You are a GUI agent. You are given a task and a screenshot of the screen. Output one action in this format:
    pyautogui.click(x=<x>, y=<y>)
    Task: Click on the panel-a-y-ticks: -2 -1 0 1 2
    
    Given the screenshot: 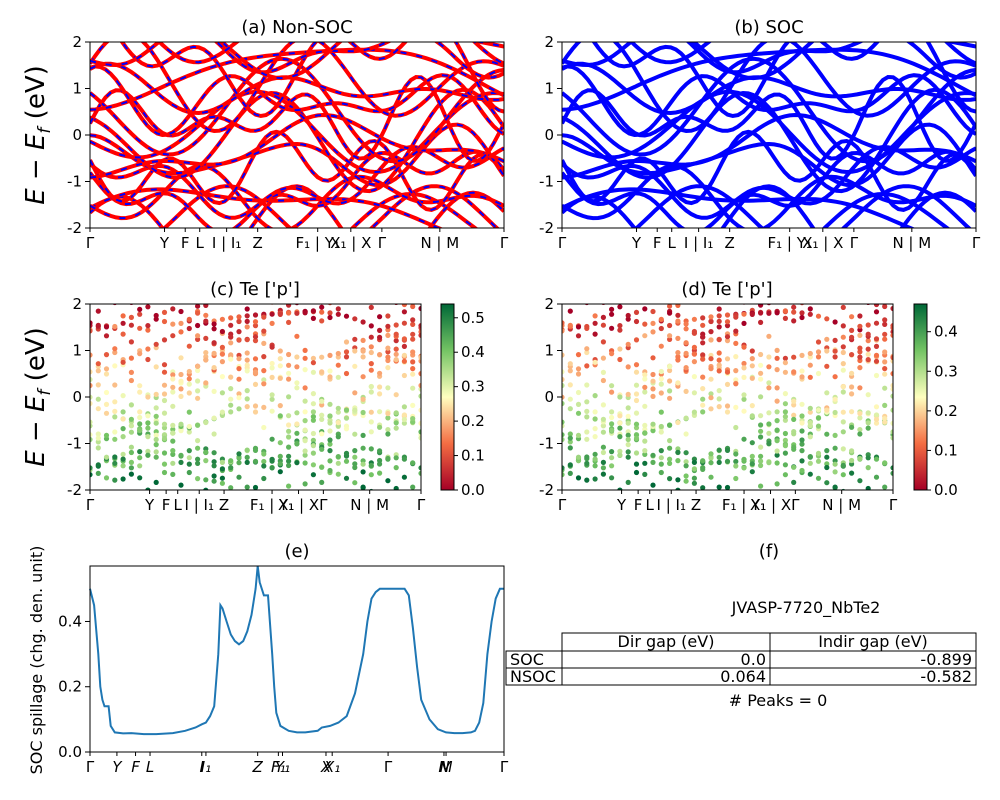 What is the action you would take?
    pyautogui.click(x=78, y=135)
    